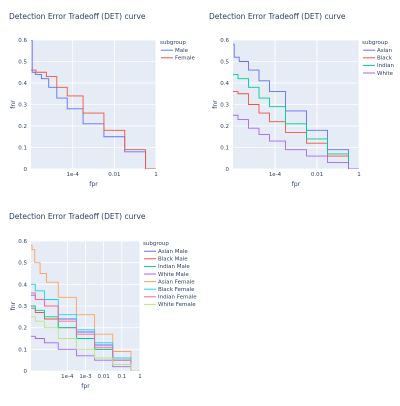  Describe the element at coordinates (177, 298) in the screenshot. I see `legend-entry: Indian Female` at that location.